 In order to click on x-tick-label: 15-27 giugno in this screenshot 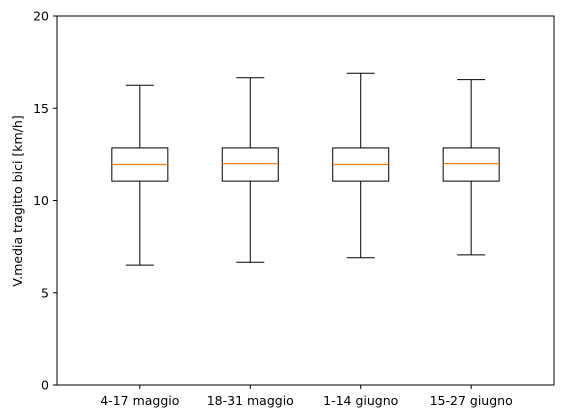, I will do `click(471, 400)`.